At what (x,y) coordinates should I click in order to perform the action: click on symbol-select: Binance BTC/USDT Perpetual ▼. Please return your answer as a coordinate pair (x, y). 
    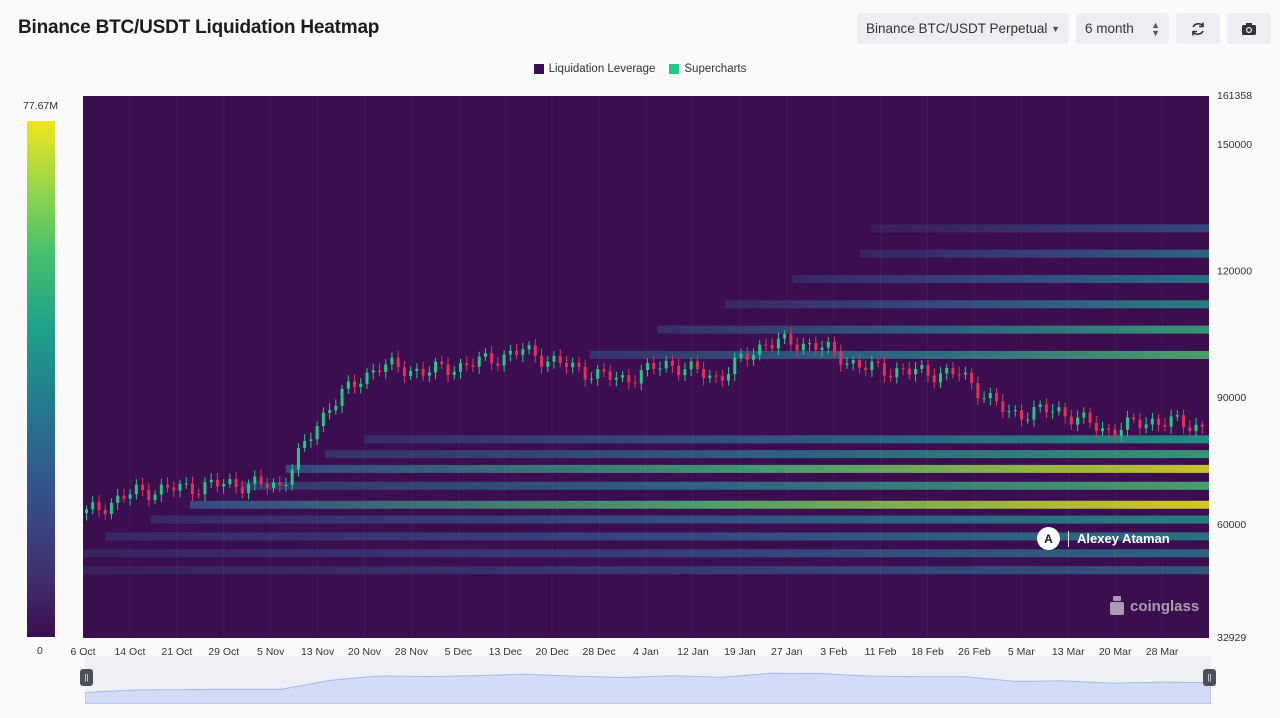
    Looking at the image, I should click on (963, 28).